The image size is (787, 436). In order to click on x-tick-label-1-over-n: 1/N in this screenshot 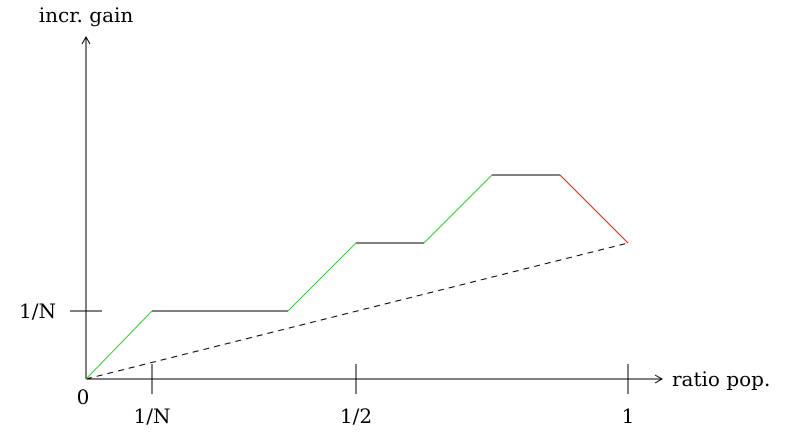, I will do `click(152, 416)`.